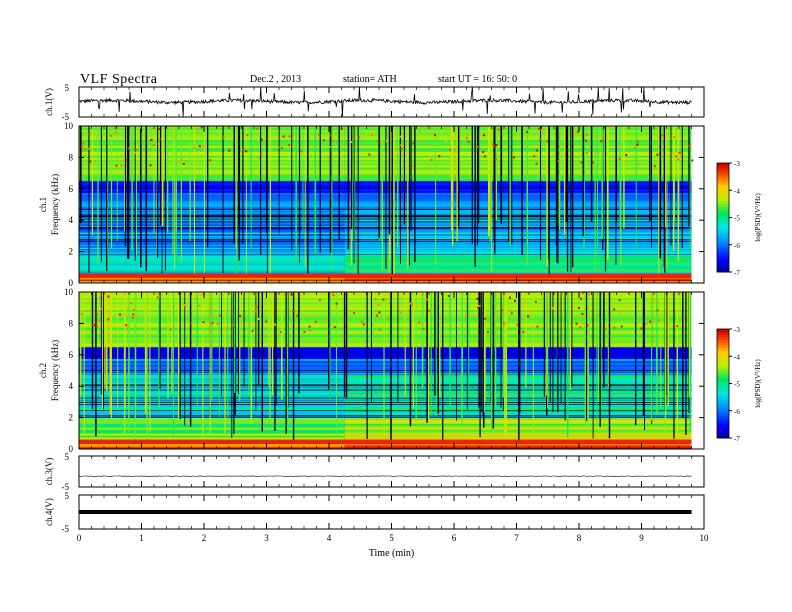 The image size is (792, 612). I want to click on colorbar-tick-label: -5, so click(737, 385).